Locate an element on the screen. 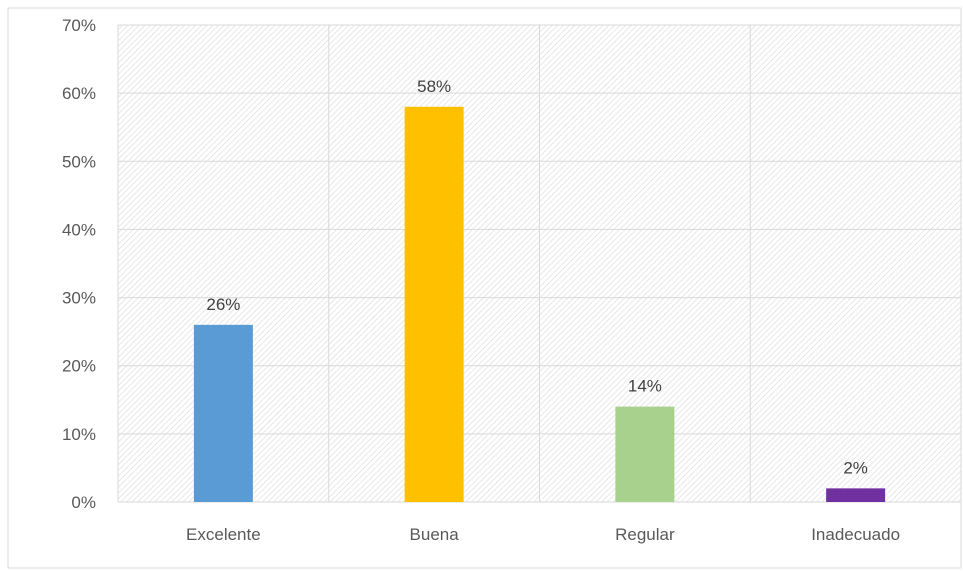 Image resolution: width=963 pixels, height=571 pixels. y-tick-label: 20% is located at coordinates (79, 366).